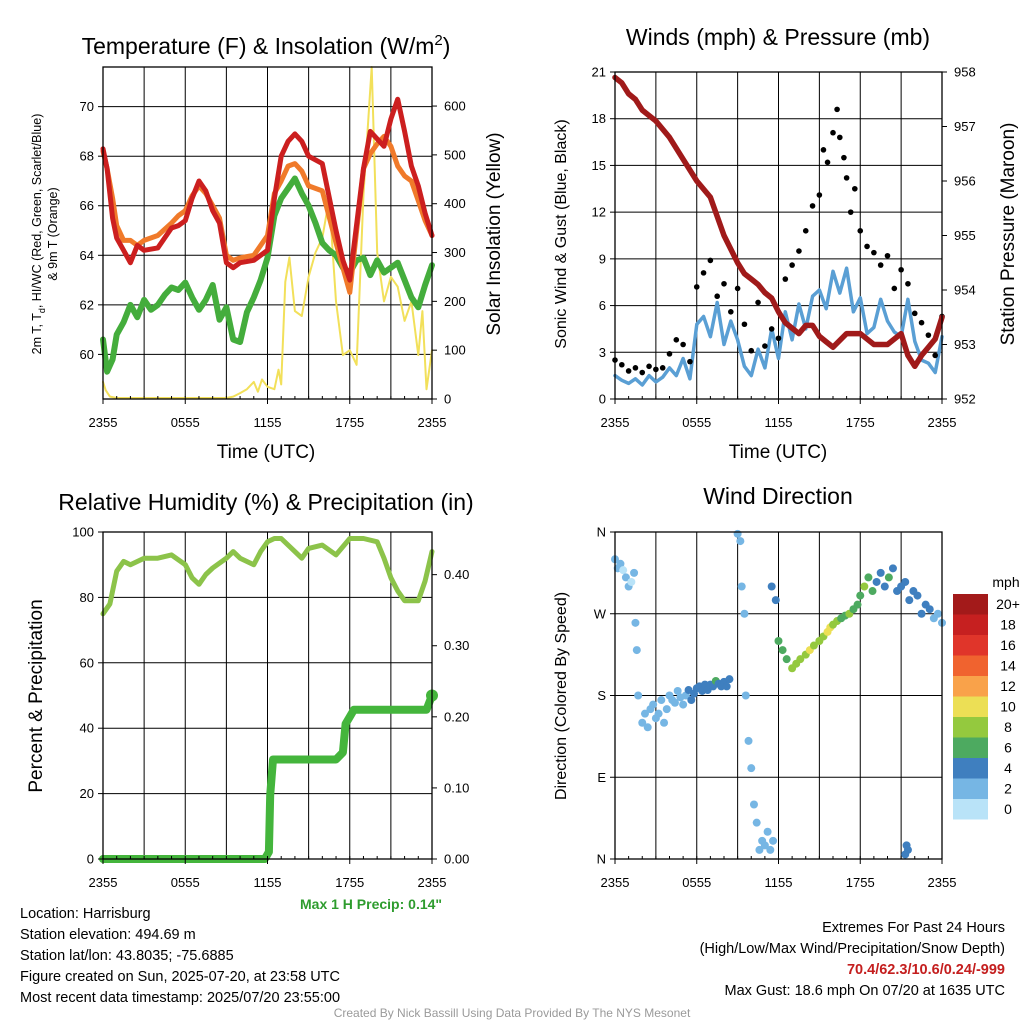 This screenshot has width=1024, height=1024. Describe the element at coordinates (455, 252) in the screenshot. I see `temp-y2tick-label: 300` at that location.